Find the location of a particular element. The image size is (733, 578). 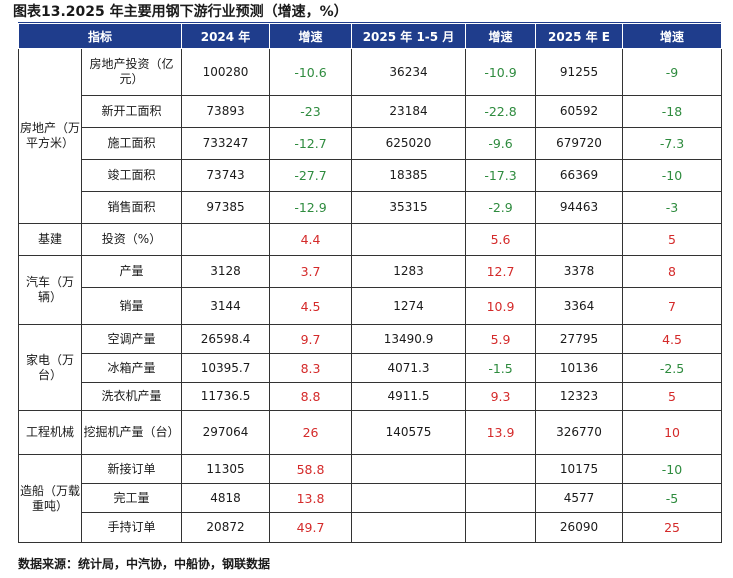

growth-2025-jan-may-cell: 10.9 is located at coordinates (501, 306).